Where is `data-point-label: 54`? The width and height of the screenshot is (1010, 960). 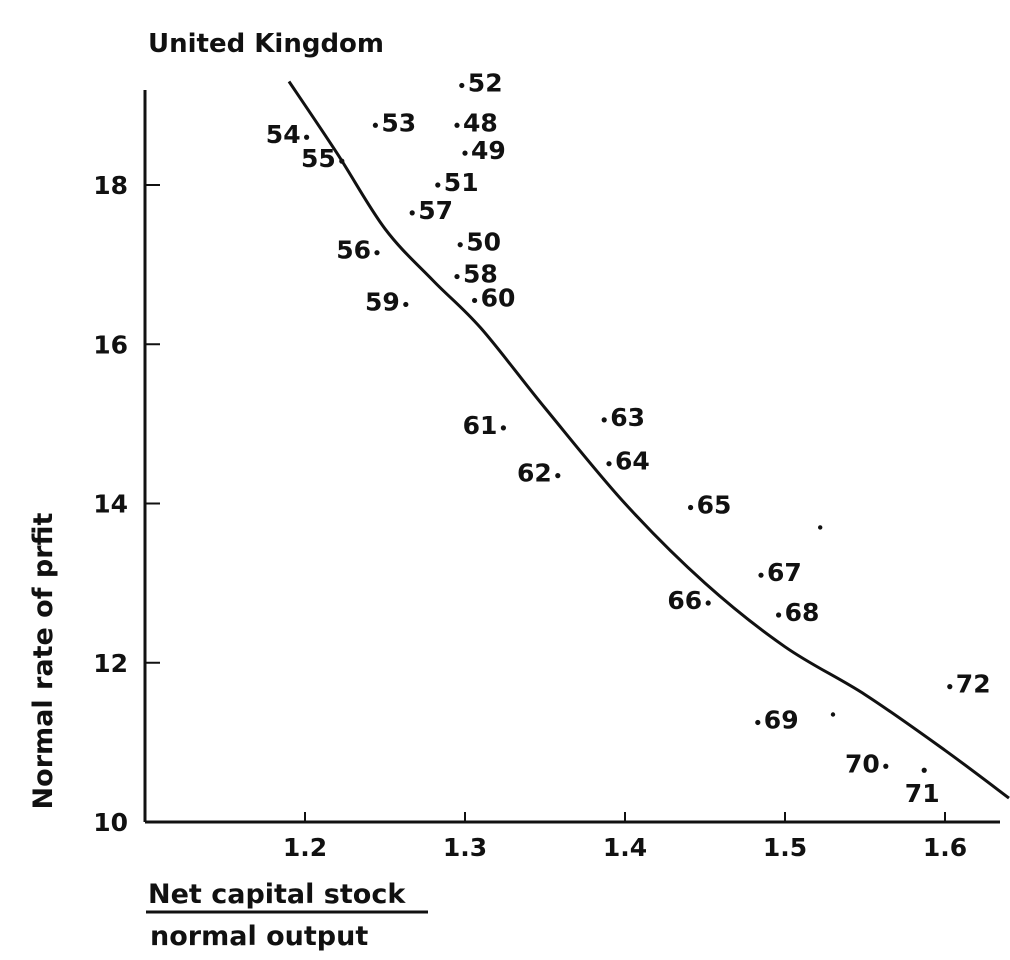 data-point-label: 54 is located at coordinates (283, 134).